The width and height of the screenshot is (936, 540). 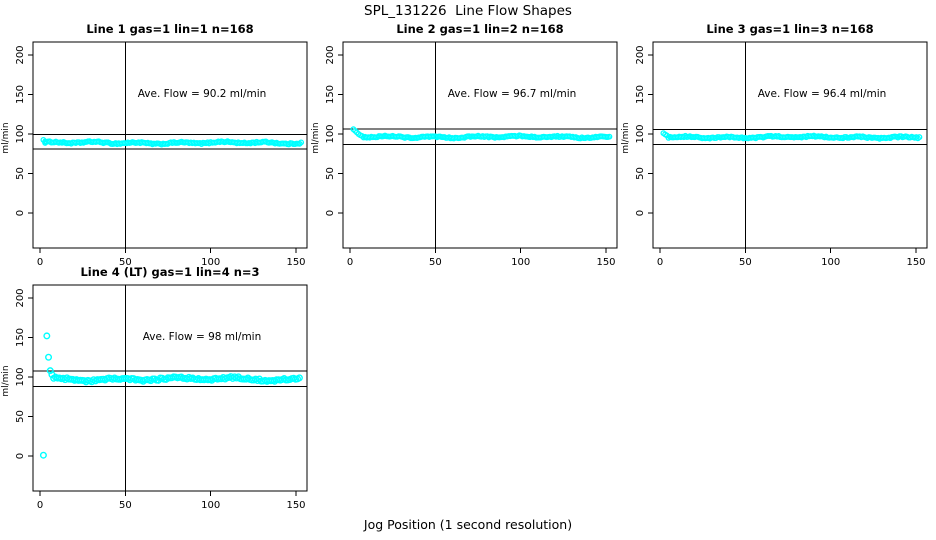 I want to click on ave-flow-annotation: Ave. Flow = 96.4 ml/min, so click(x=822, y=94).